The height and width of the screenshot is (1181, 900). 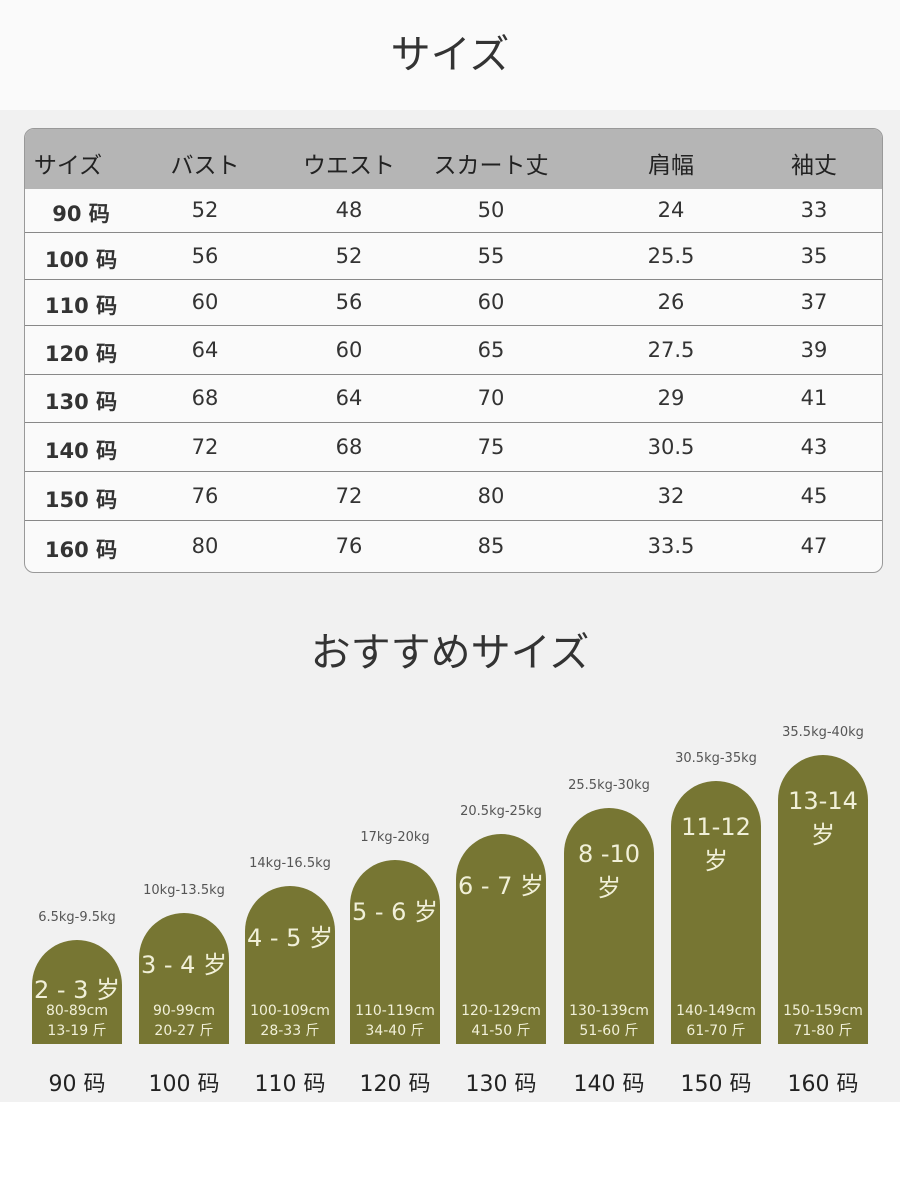 I want to click on value-cell: 45, so click(x=814, y=495).